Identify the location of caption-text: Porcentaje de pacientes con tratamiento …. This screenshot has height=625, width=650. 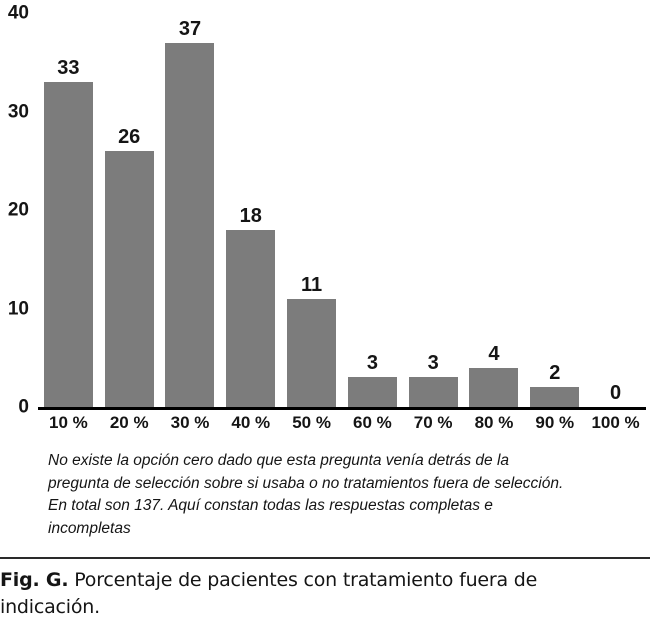
(306, 580).